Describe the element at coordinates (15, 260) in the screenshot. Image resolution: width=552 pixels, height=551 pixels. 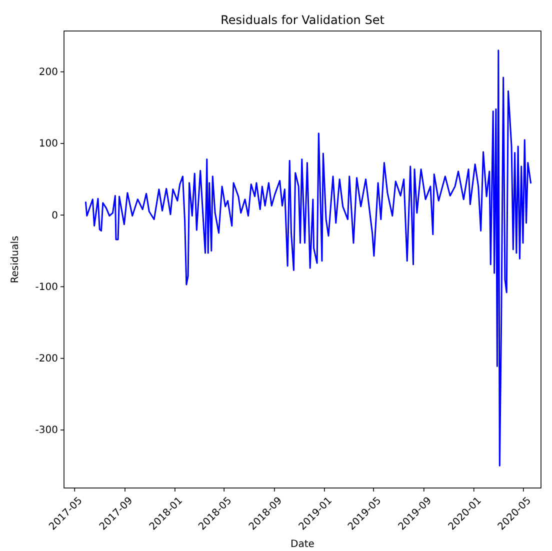
I see `y-axis-title: Residuals` at that location.